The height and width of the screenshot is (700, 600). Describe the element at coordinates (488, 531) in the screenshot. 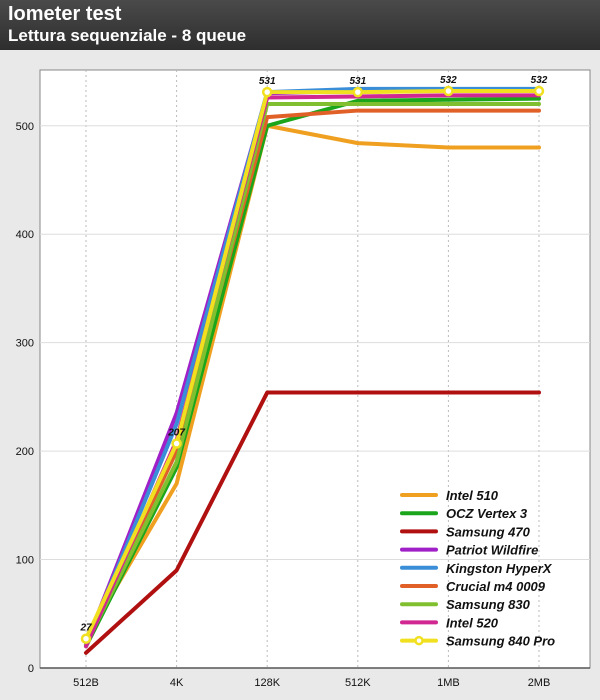

I see `legend-entry: Samsung 470` at that location.